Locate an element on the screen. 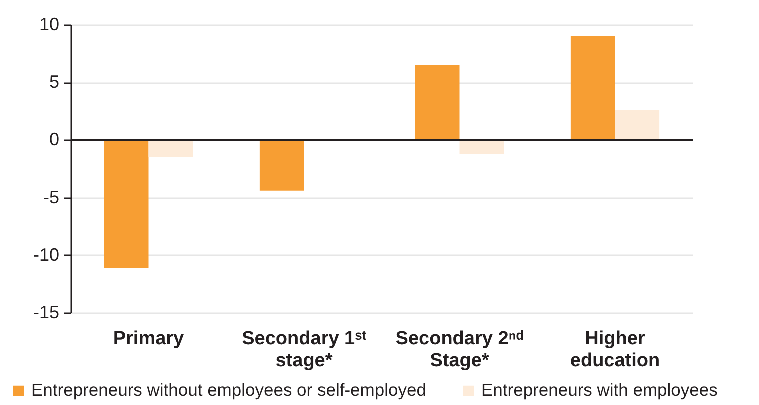  legend-label: Entrepreneurs without employees or self-employed is located at coordinates (229, 390).